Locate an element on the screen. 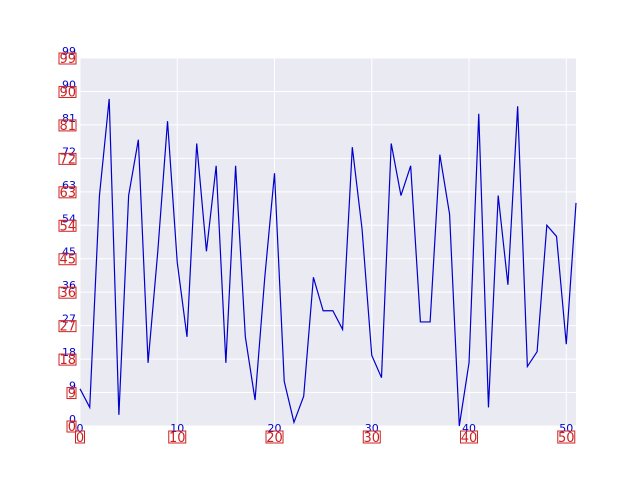  y-tick-label: 90 is located at coordinates (69, 84).